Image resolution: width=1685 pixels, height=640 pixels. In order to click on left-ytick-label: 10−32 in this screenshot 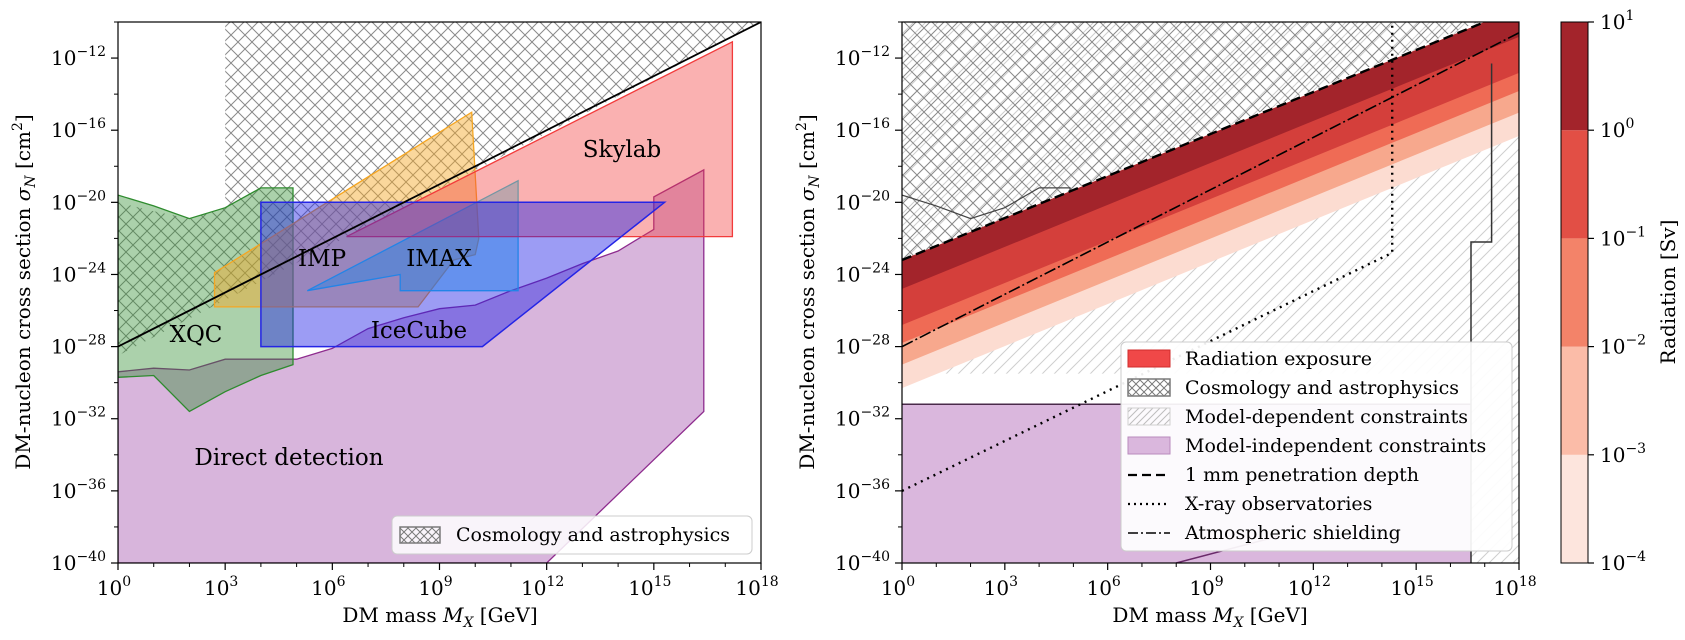, I will do `click(78, 418)`.